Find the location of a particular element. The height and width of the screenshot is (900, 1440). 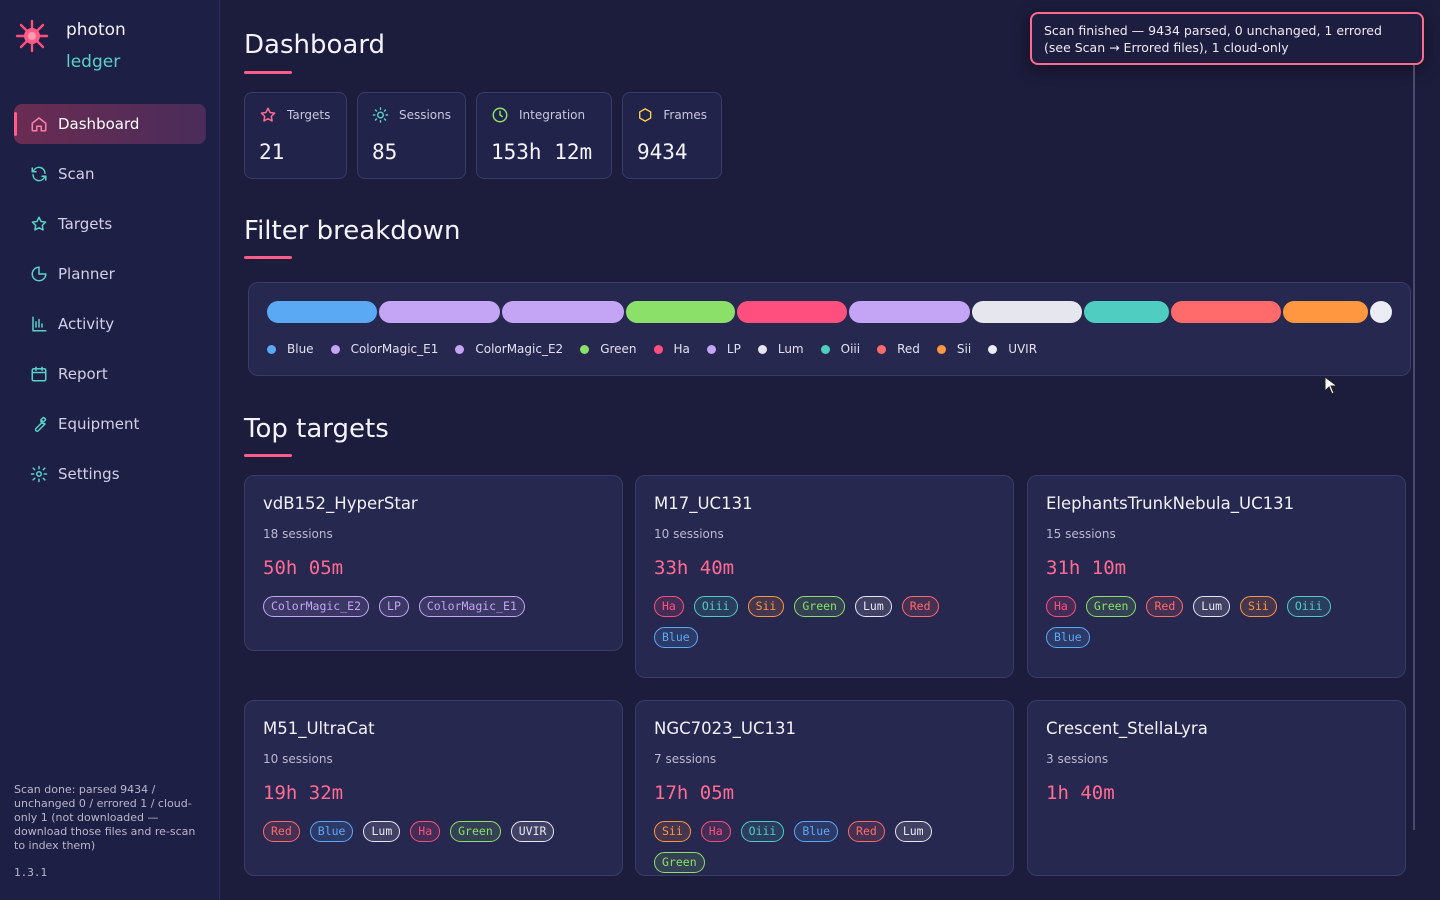

nav-item-targets: Targets is located at coordinates (110, 224).